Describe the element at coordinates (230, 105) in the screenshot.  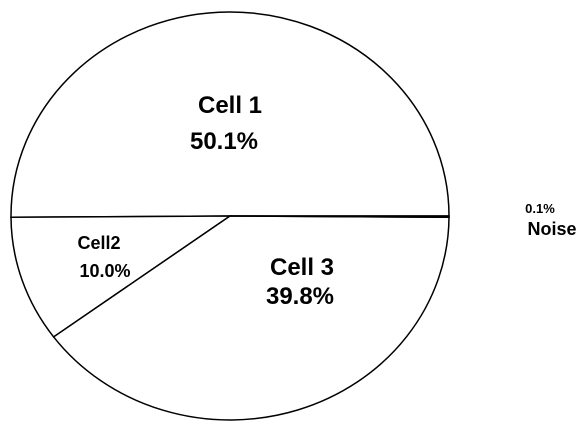
I see `slice-label-cell1: Cell 1` at that location.